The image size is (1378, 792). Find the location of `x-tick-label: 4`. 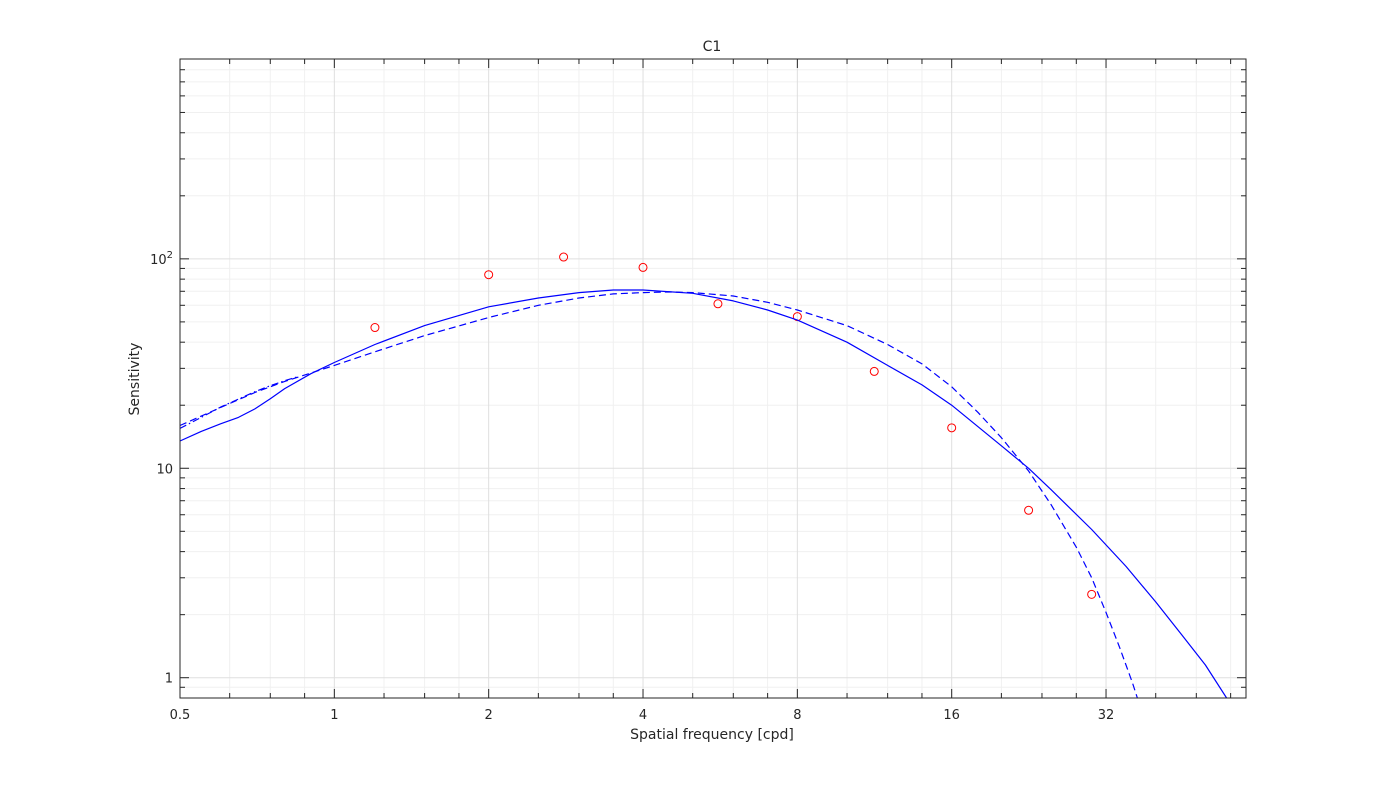

x-tick-label: 4 is located at coordinates (643, 715).